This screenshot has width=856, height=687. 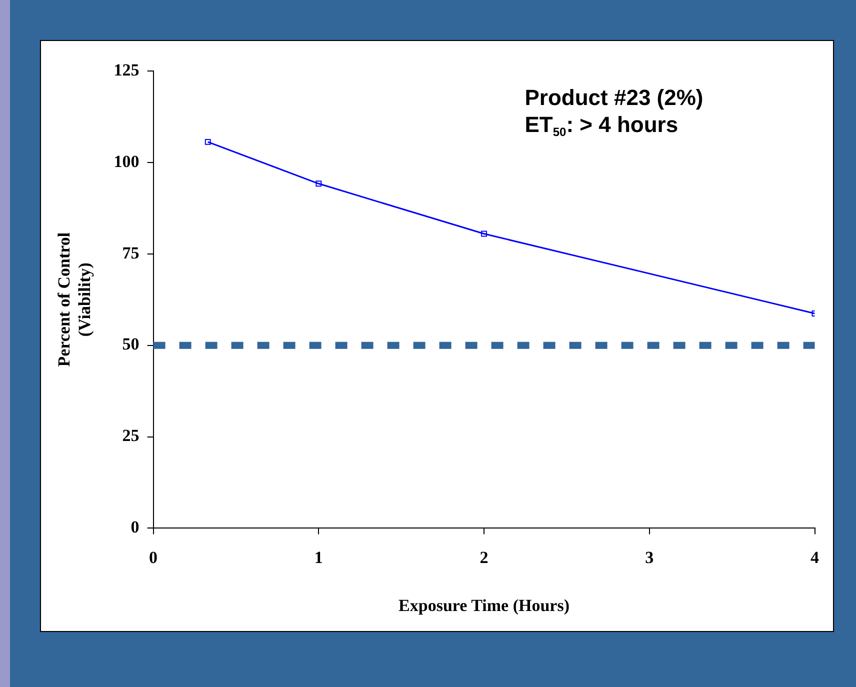 I want to click on y-tick-label: 100, so click(x=127, y=161).